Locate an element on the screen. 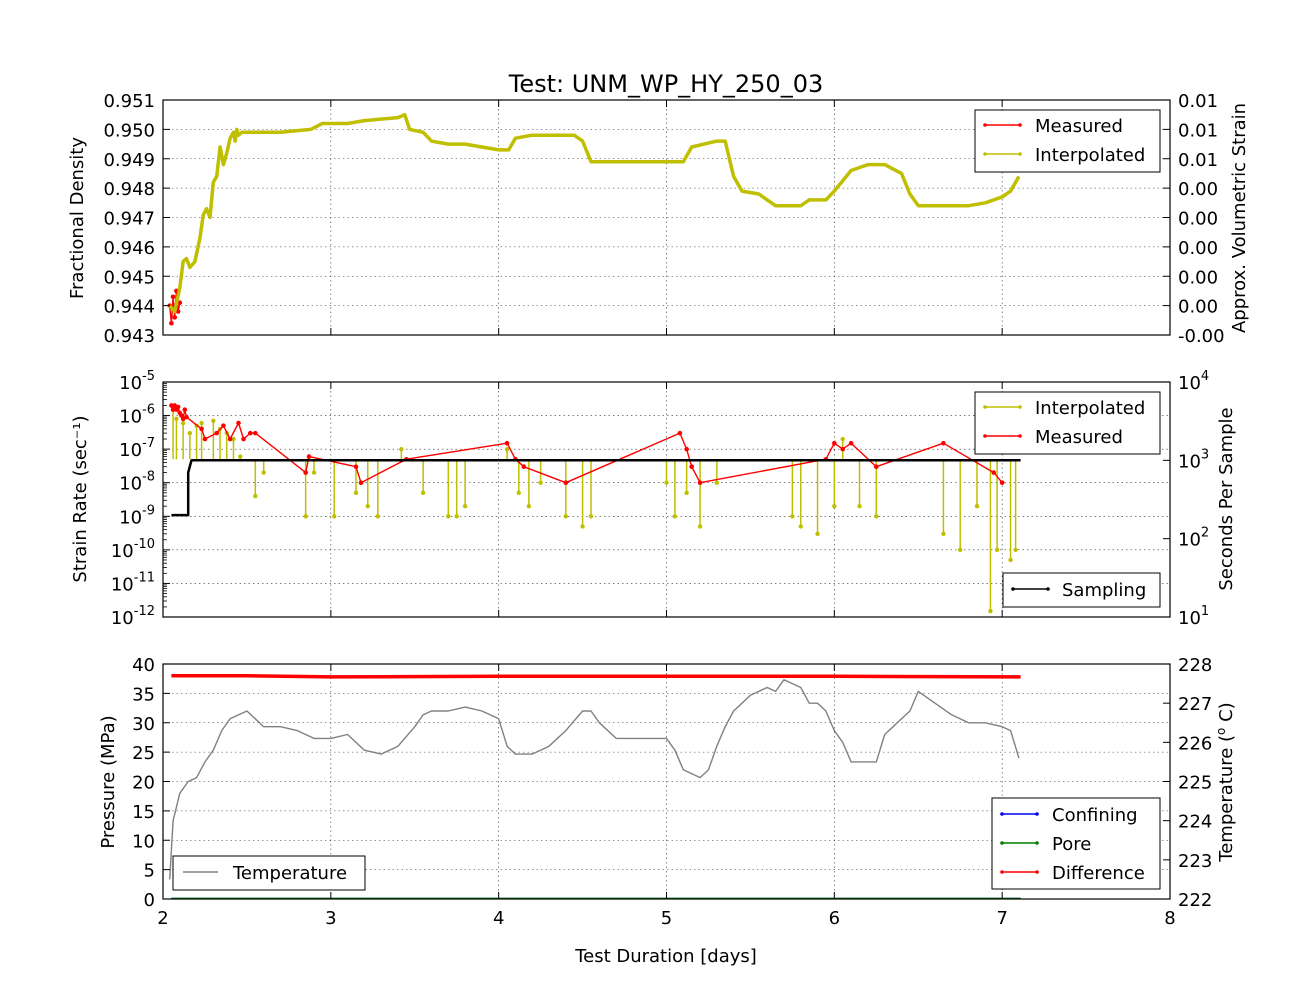 This screenshot has height=1000, width=1300. legend-label-sampling: Sampling is located at coordinates (1104, 590).